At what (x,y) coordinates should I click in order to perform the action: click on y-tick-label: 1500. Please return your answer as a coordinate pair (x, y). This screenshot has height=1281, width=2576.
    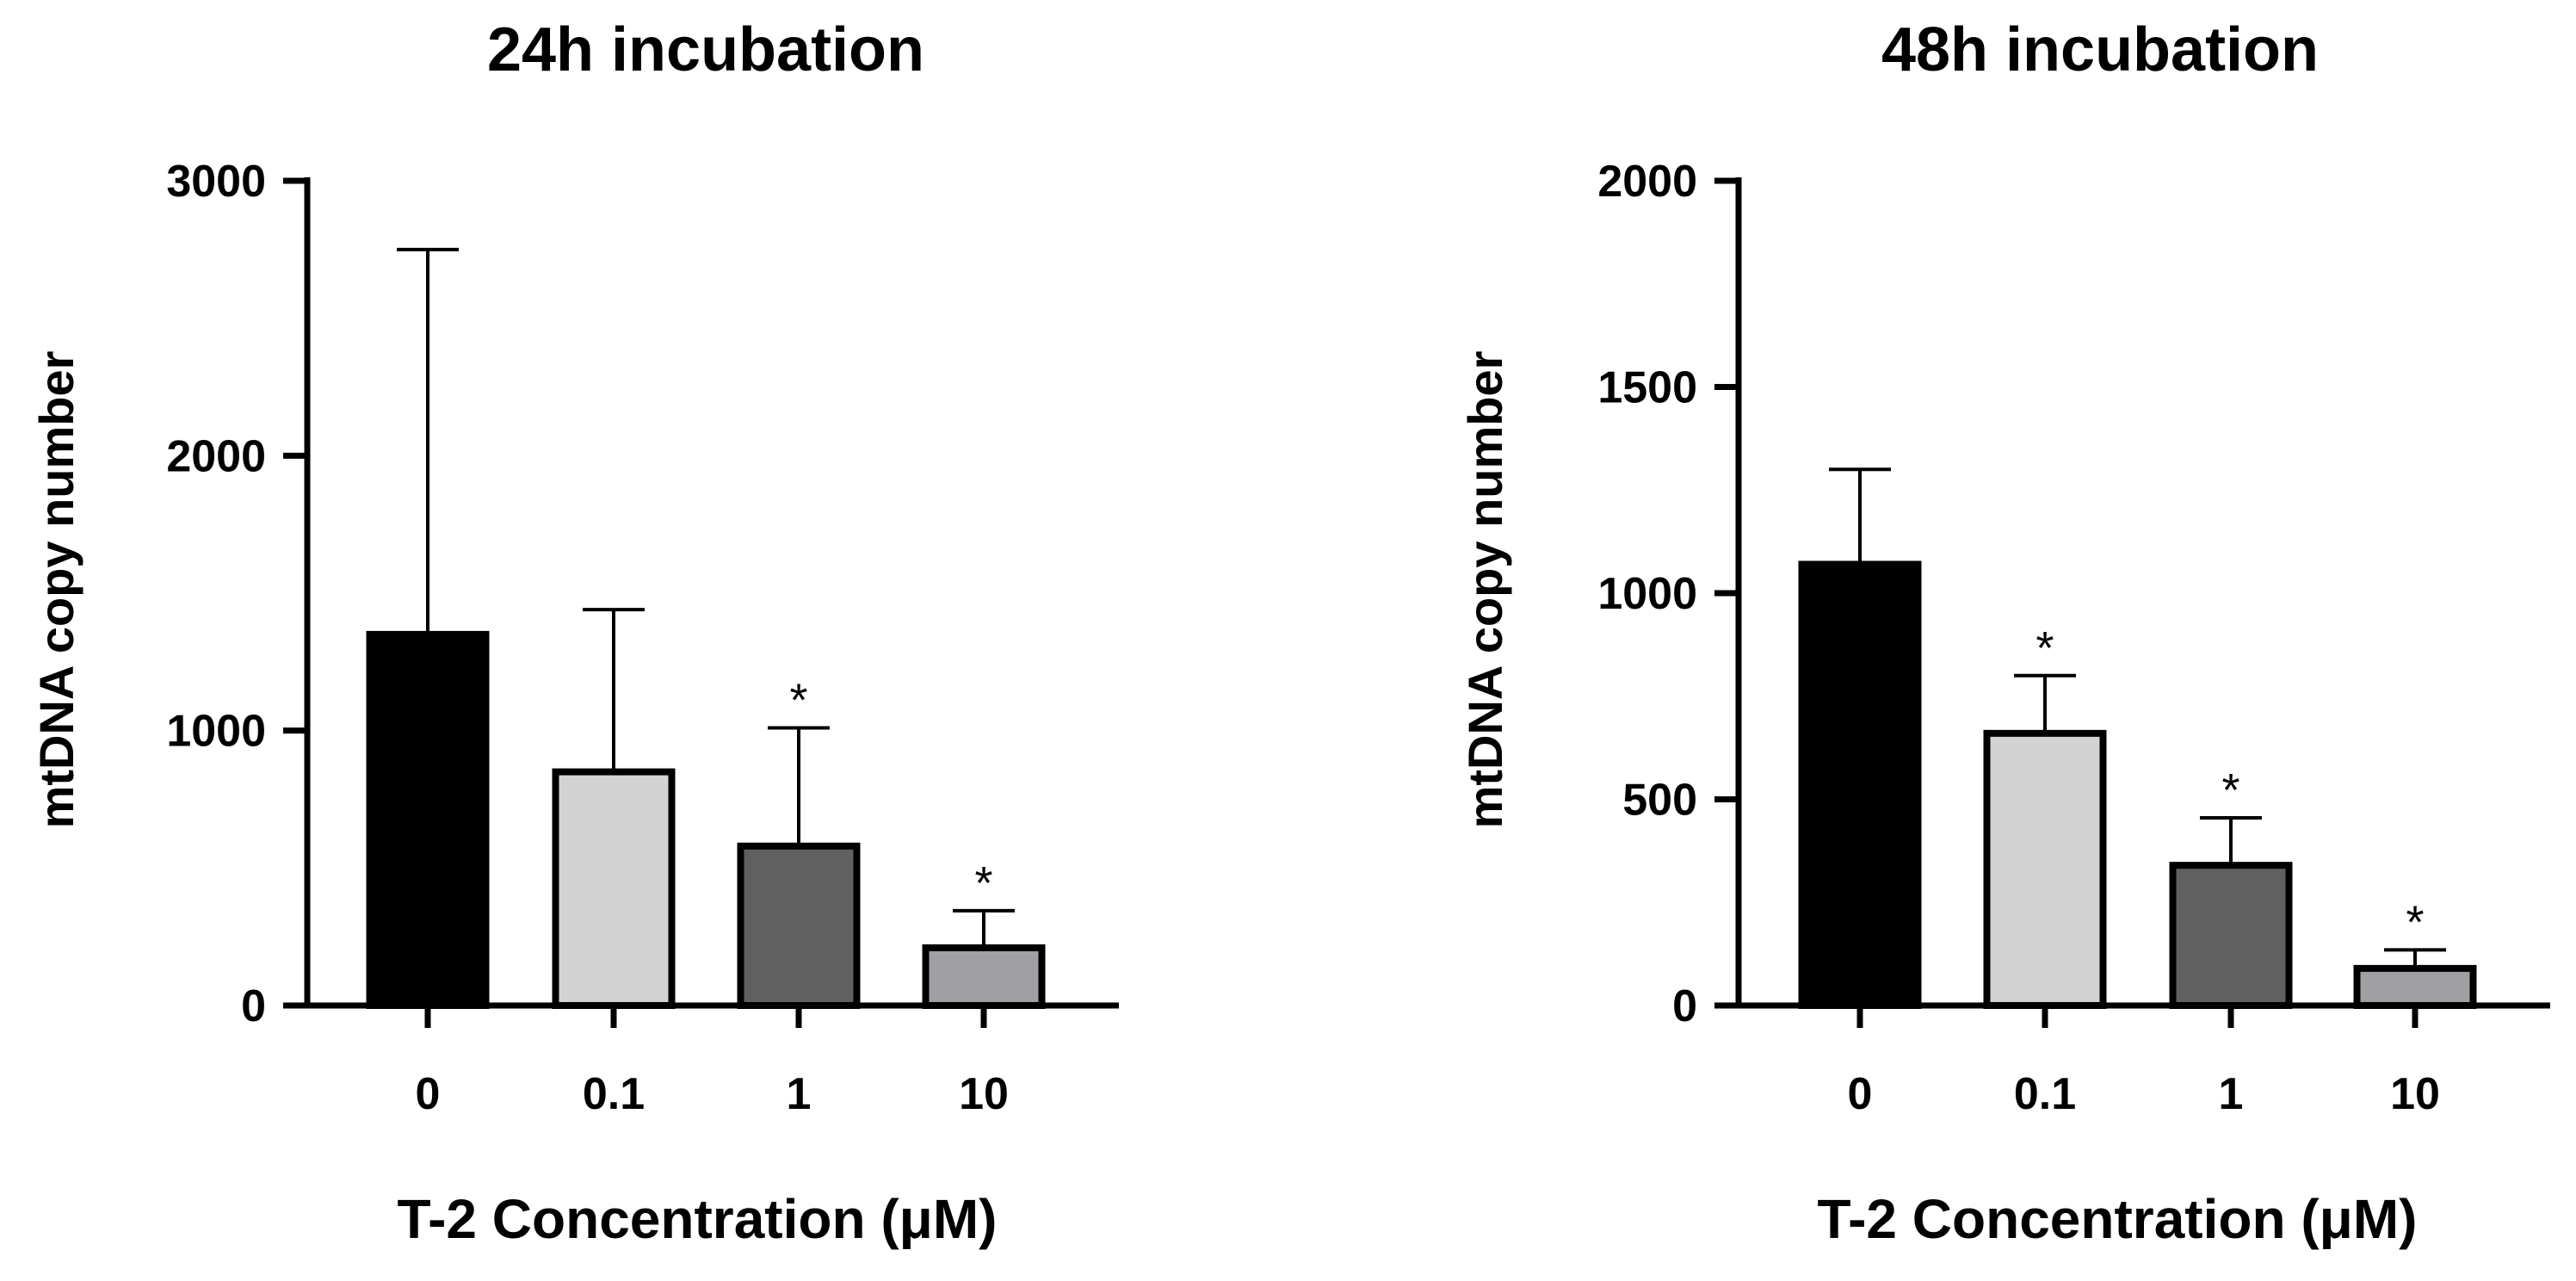
    Looking at the image, I should click on (1647, 388).